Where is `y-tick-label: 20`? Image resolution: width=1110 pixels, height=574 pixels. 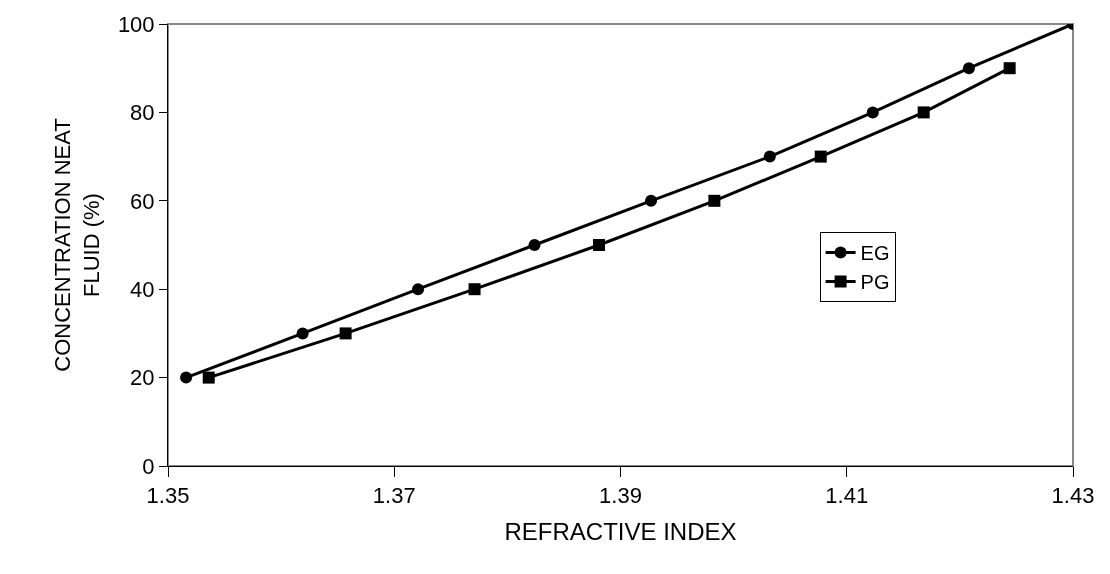
y-tick-label: 20 is located at coordinates (142, 378).